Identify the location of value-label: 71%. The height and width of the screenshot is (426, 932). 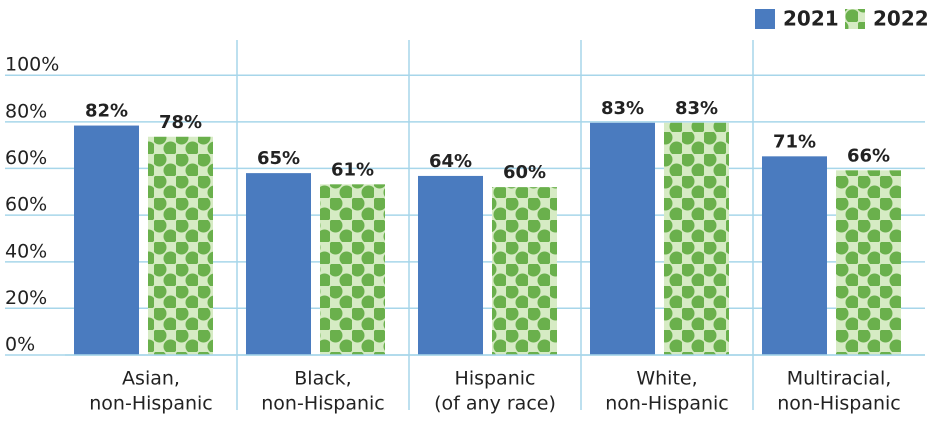
(794, 141).